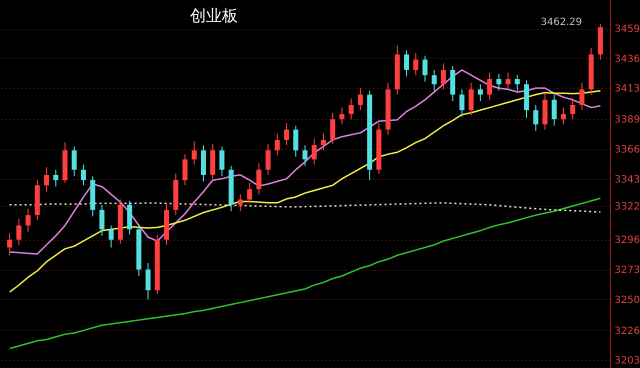  I want to click on y-tick-label: 3366, so click(627, 150).